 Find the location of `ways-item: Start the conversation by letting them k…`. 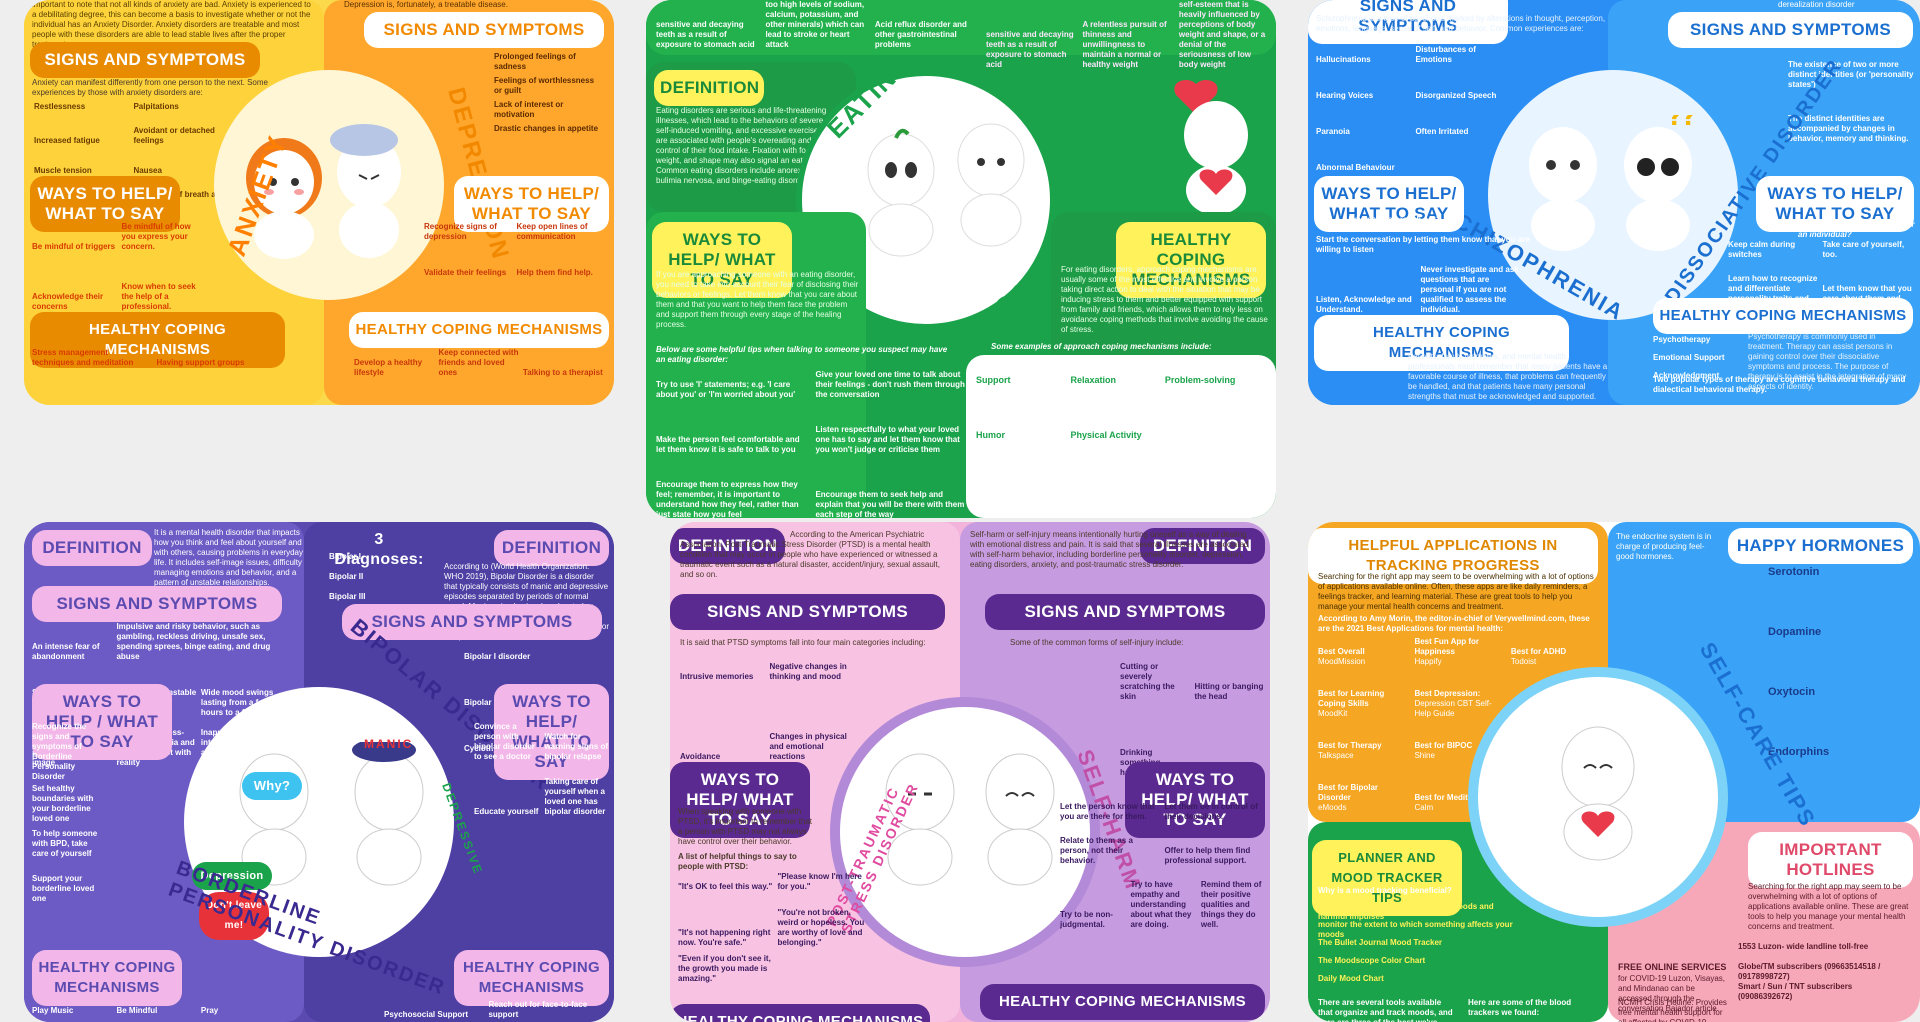

ways-item: Start the conversation by letting them k… is located at coordinates (1423, 244).